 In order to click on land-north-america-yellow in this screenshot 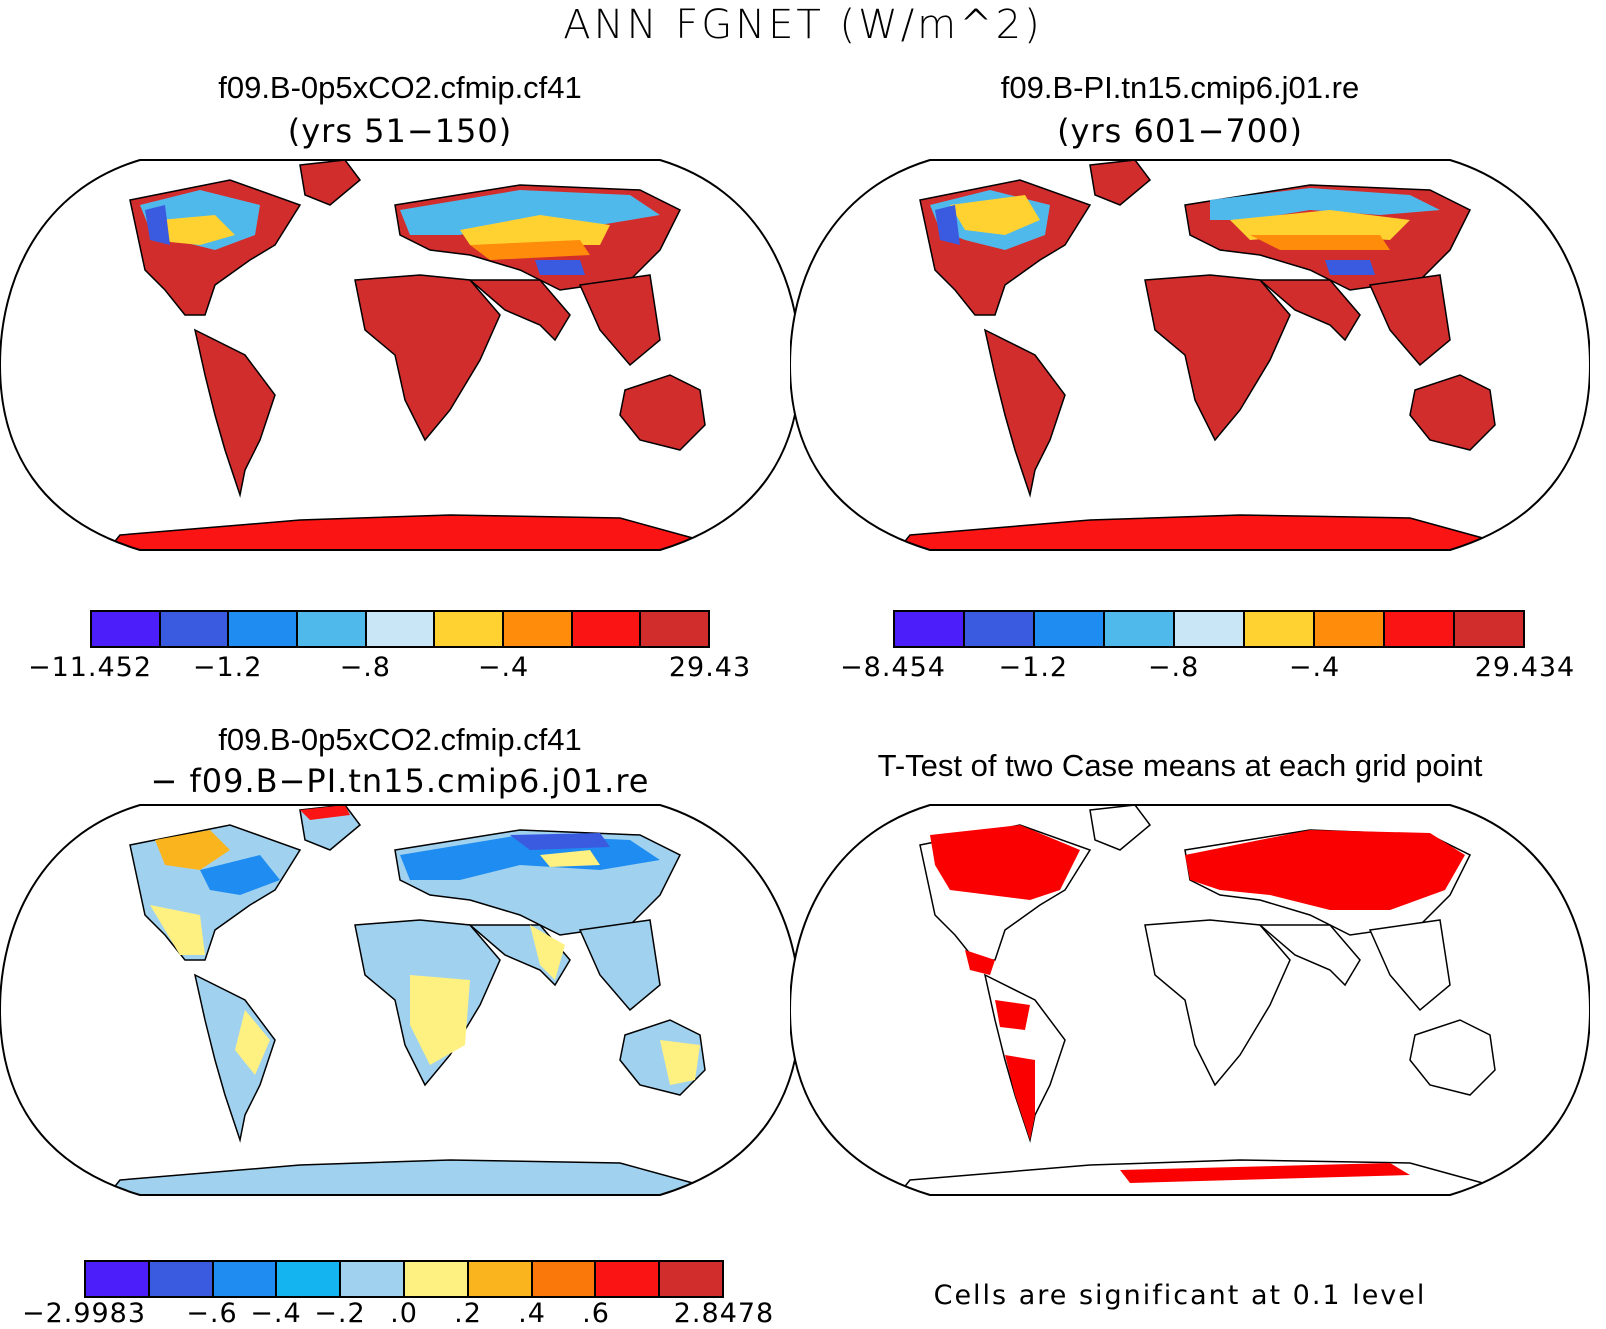, I will do `click(177, 930)`.